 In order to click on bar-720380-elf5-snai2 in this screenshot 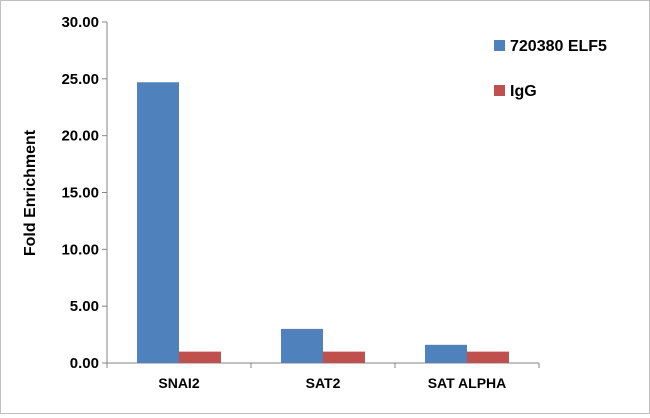, I will do `click(158, 222)`.